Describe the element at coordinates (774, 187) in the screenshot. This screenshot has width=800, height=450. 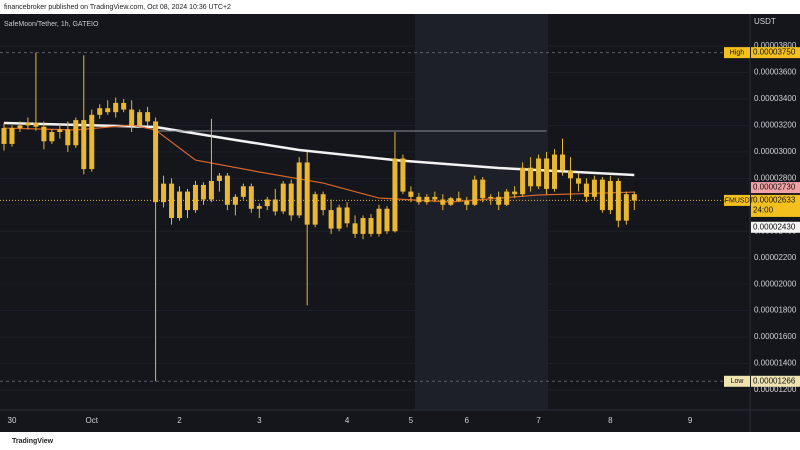
I see `price-label: 0.00002730` at that location.